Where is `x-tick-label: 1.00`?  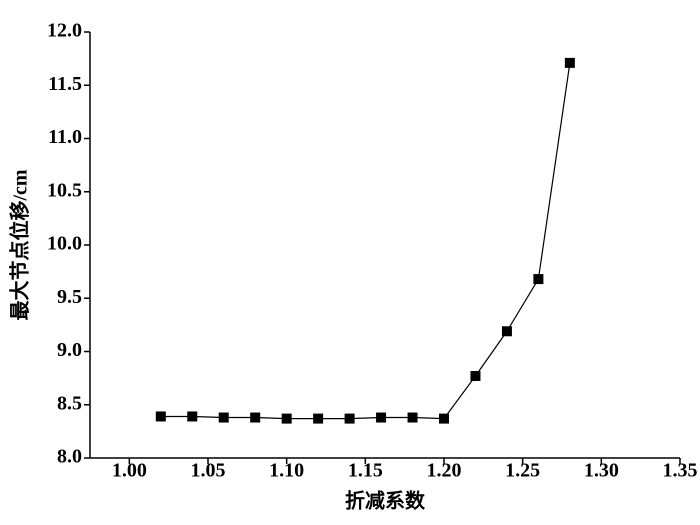
x-tick-label: 1.00 is located at coordinates (129, 471).